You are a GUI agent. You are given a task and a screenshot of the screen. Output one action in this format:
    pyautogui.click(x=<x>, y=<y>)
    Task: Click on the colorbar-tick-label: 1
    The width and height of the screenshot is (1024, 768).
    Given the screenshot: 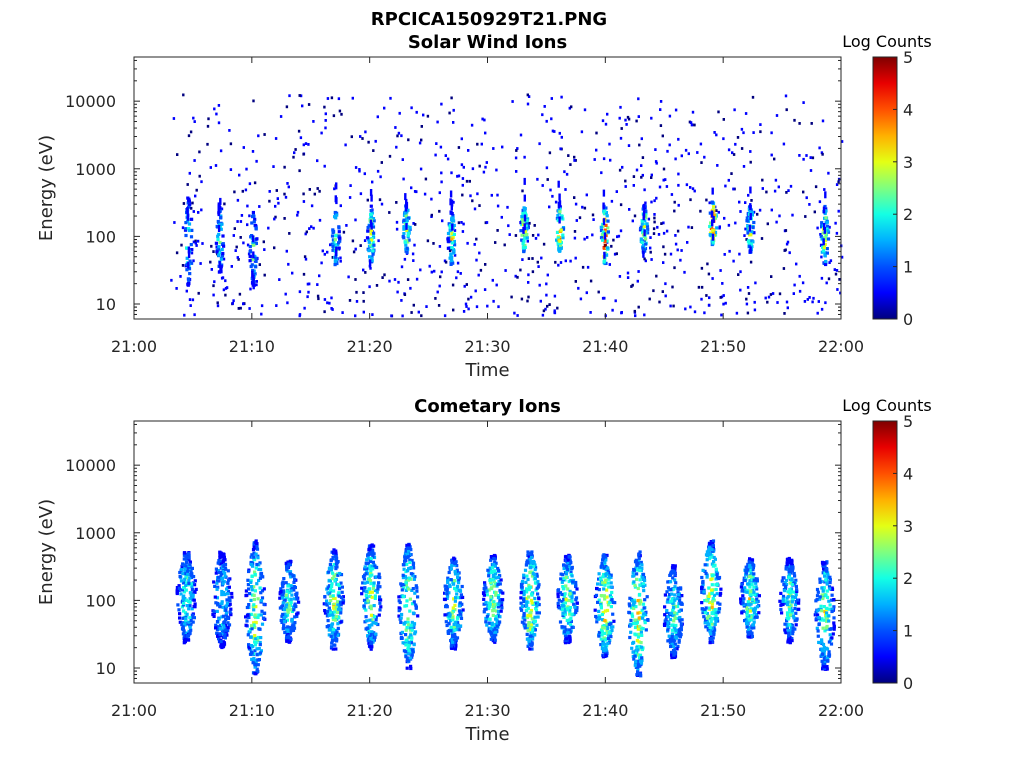 What is the action you would take?
    pyautogui.click(x=908, y=267)
    